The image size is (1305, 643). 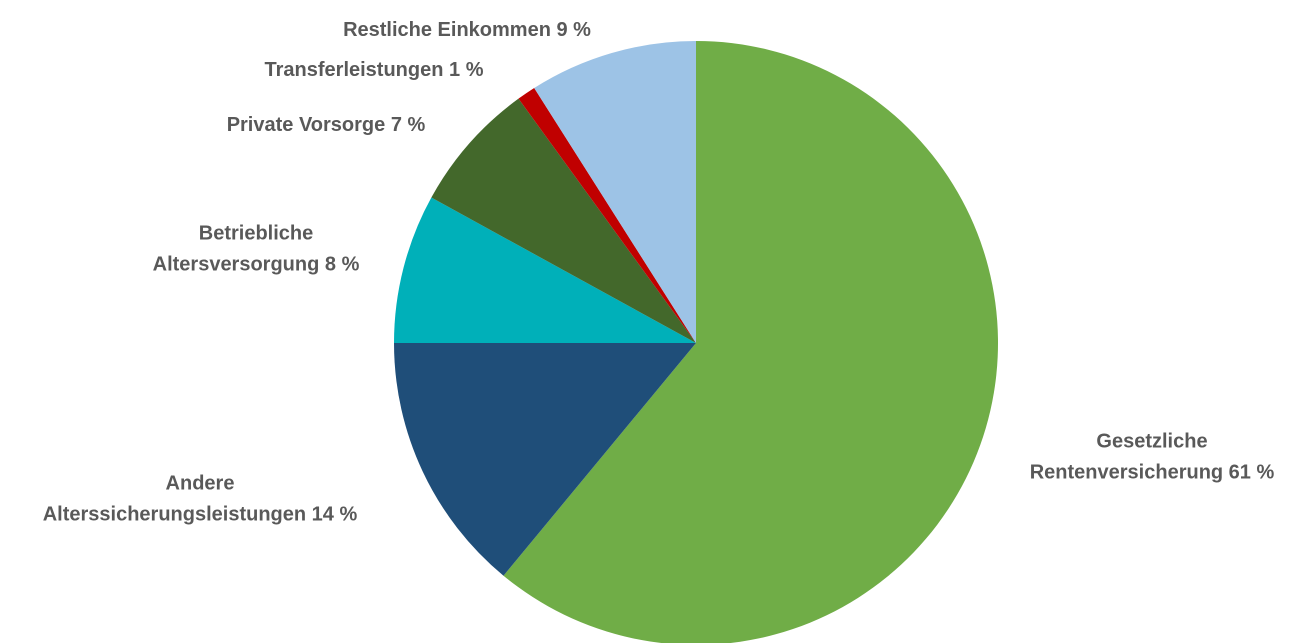 I want to click on slice-label: Gesetzliche Rentenversicherung 61 %, so click(x=1152, y=457).